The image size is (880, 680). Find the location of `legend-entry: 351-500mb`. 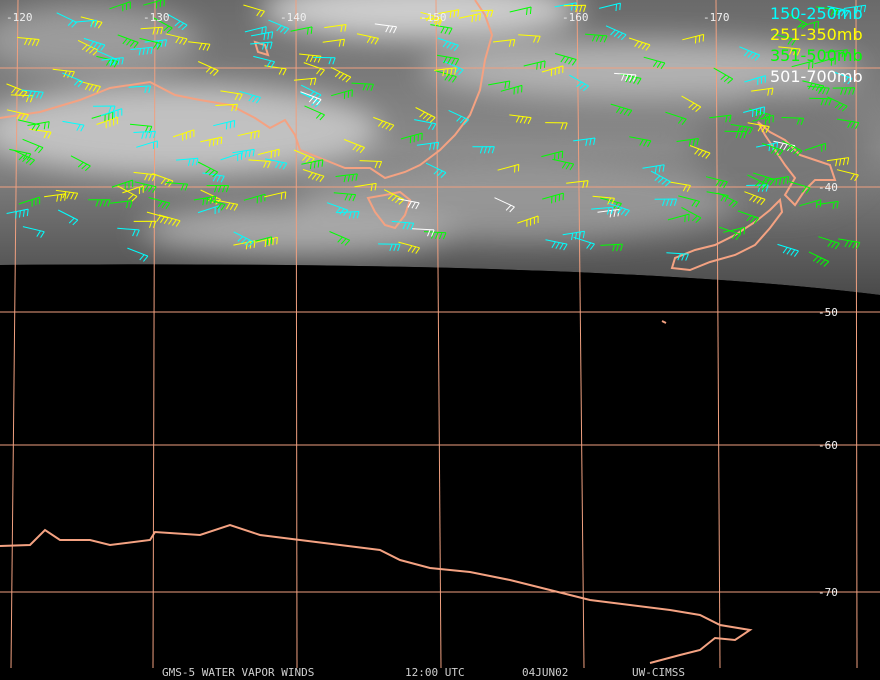

legend-entry: 351-500mb is located at coordinates (816, 55).